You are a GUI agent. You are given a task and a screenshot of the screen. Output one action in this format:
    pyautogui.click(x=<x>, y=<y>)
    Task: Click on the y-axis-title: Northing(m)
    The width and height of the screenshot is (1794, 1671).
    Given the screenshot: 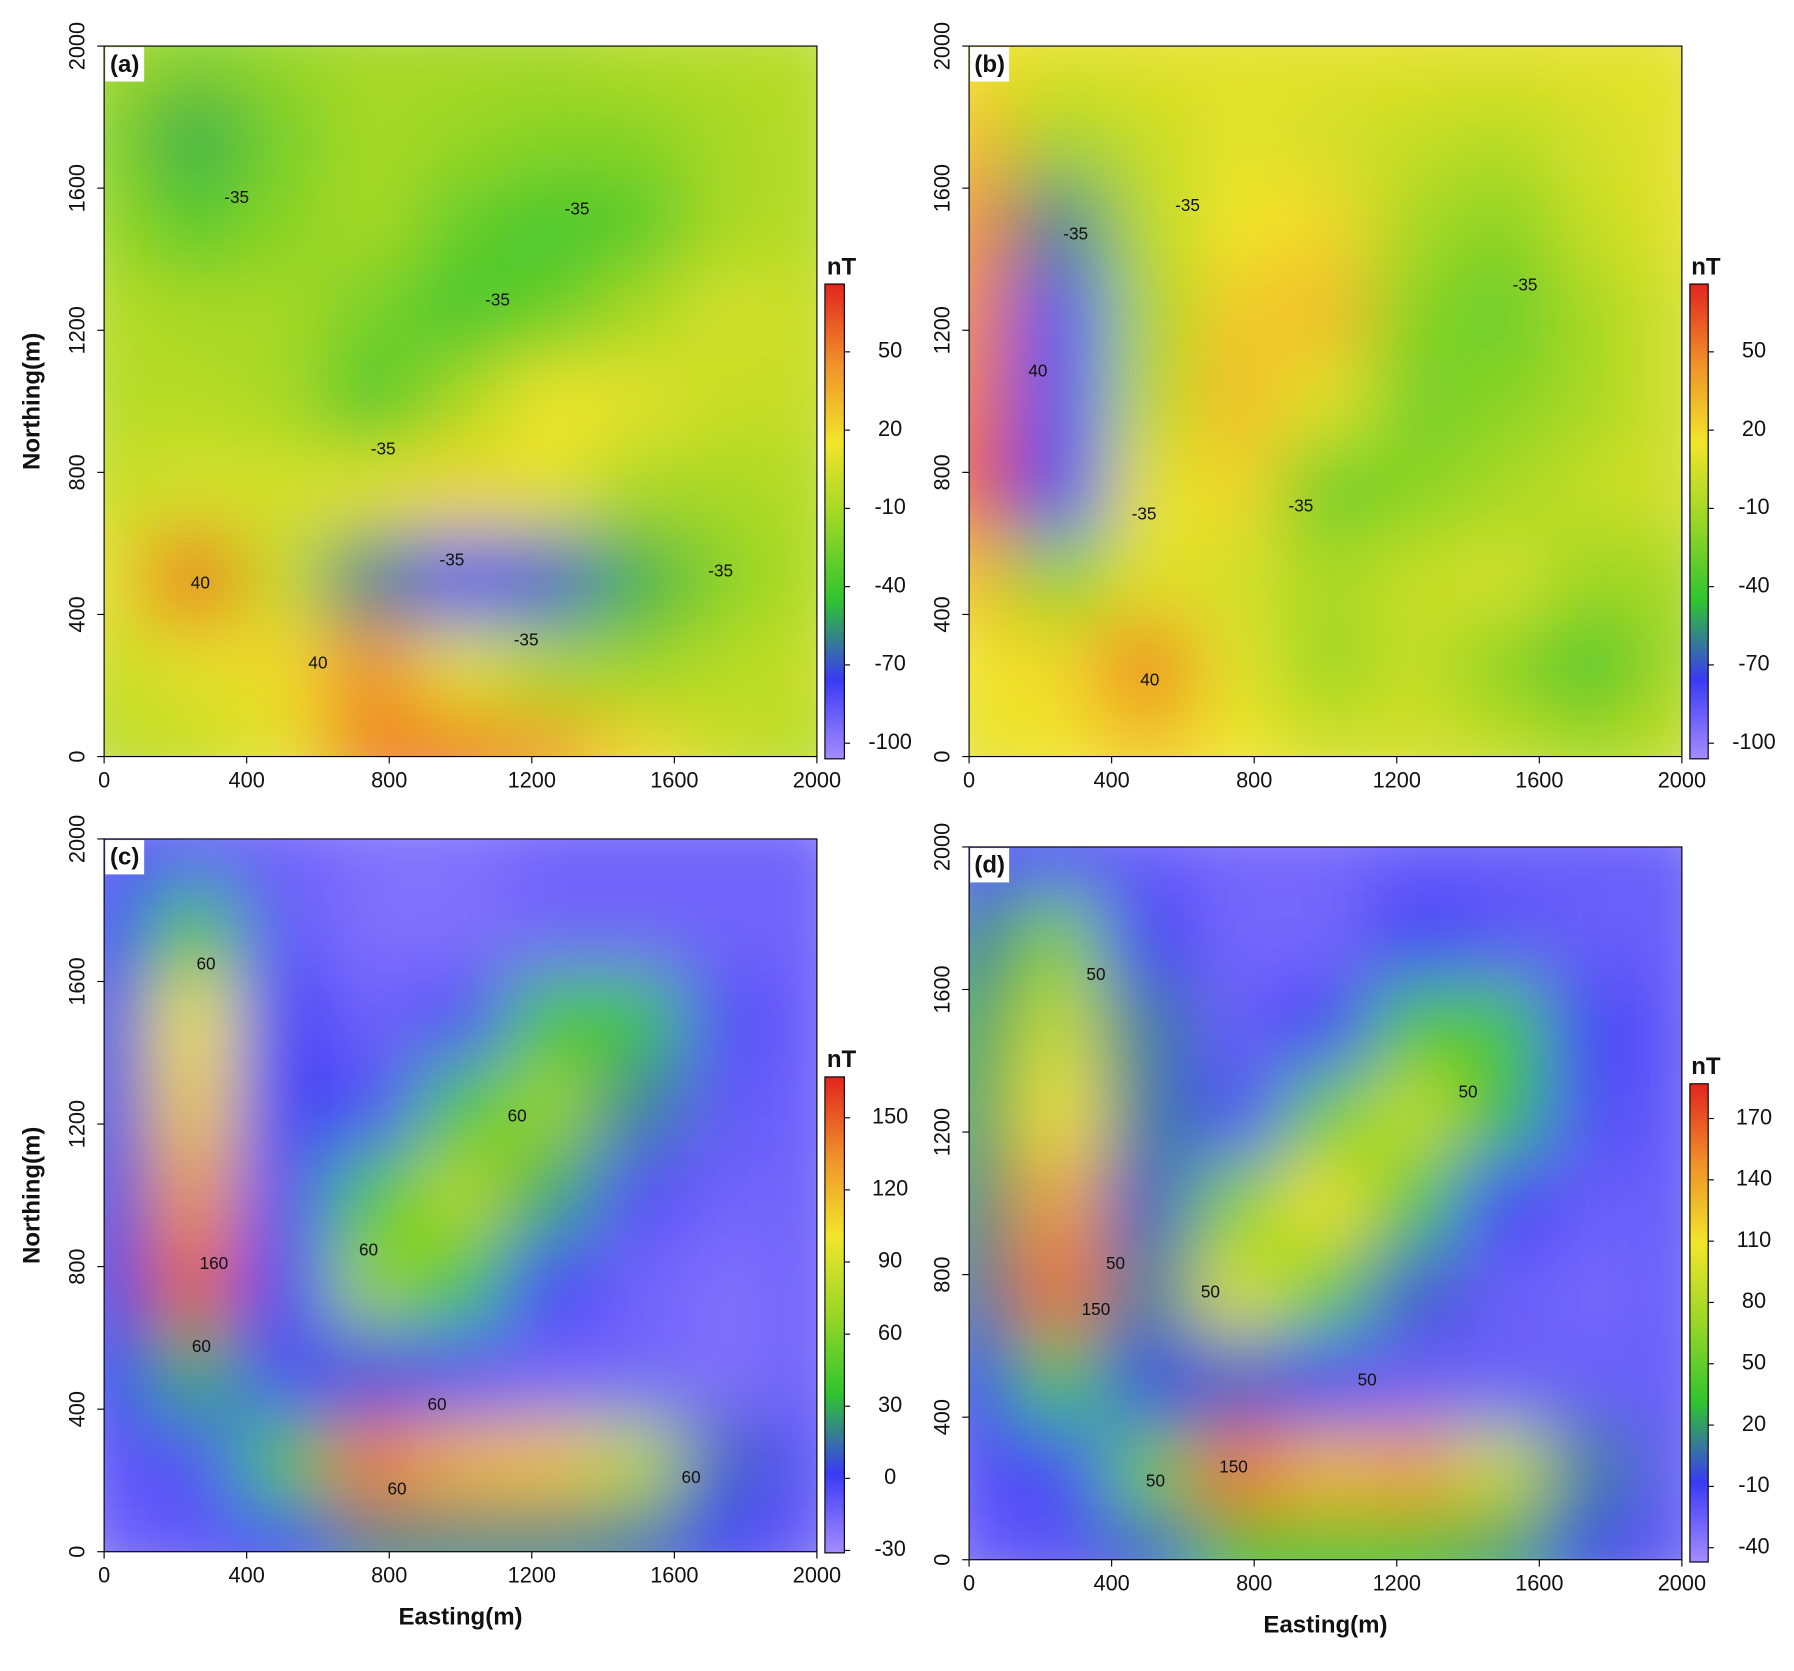 What is the action you would take?
    pyautogui.click(x=32, y=401)
    